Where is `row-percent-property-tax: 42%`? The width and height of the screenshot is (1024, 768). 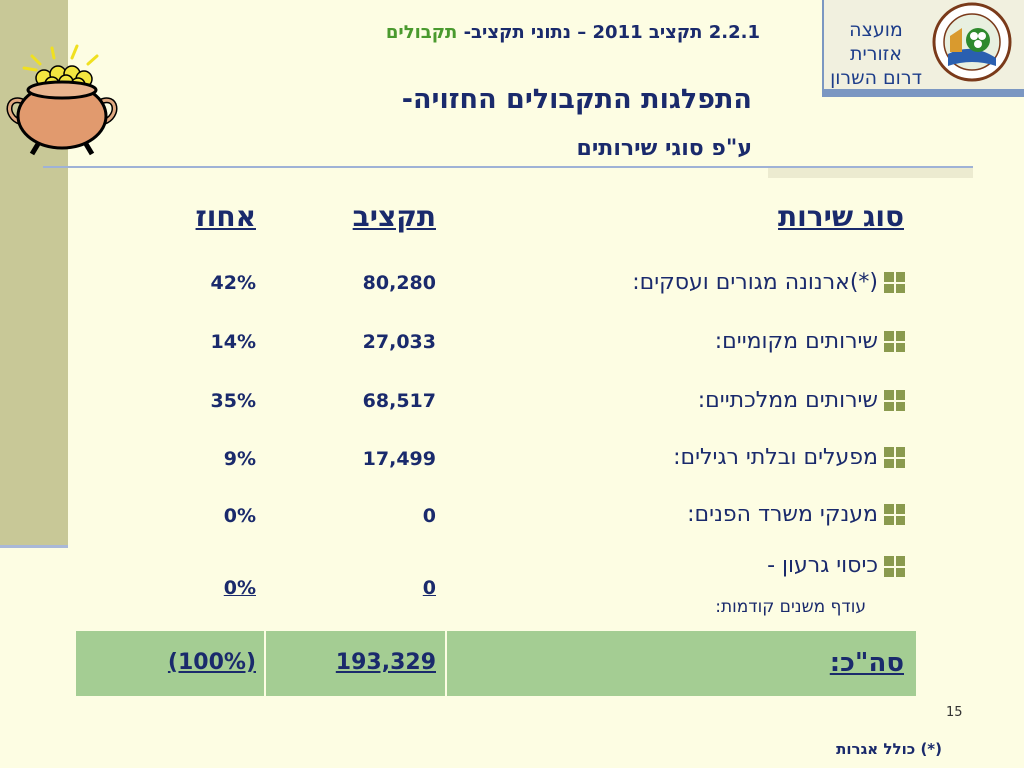
row-percent-property-tax: 42% is located at coordinates (233, 283).